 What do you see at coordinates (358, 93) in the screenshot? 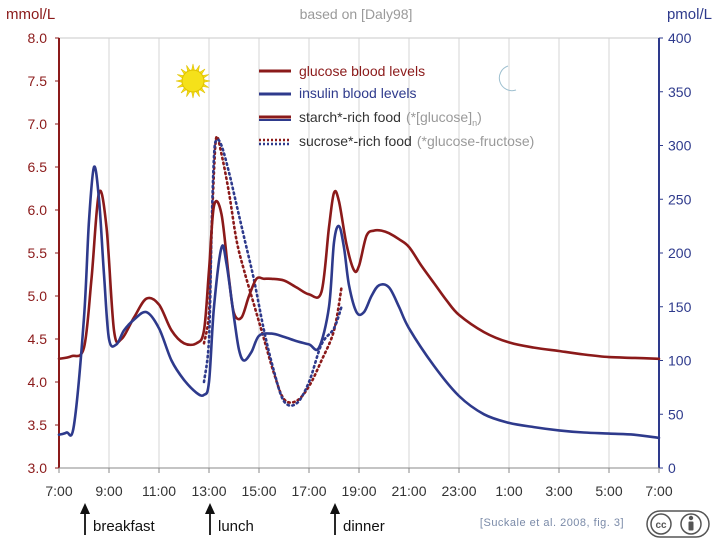
I see `legend-label-insulin: insulin blood levels` at bounding box center [358, 93].